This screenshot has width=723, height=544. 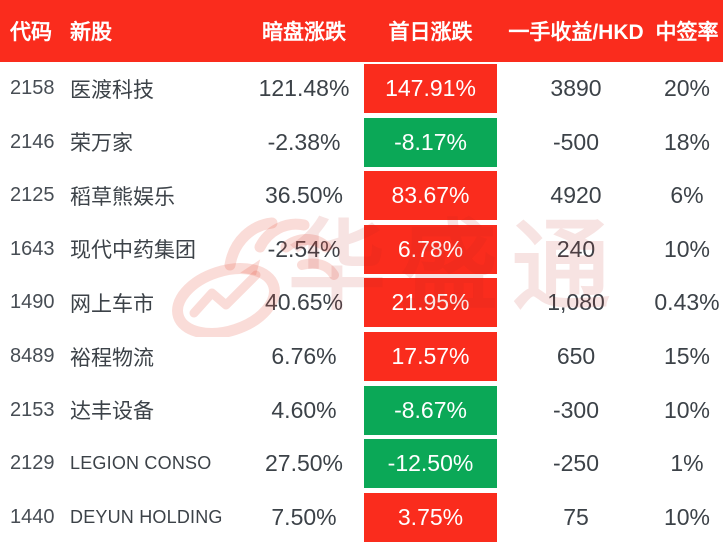 I want to click on dark-pool-change: 4.60%, so click(x=304, y=409).